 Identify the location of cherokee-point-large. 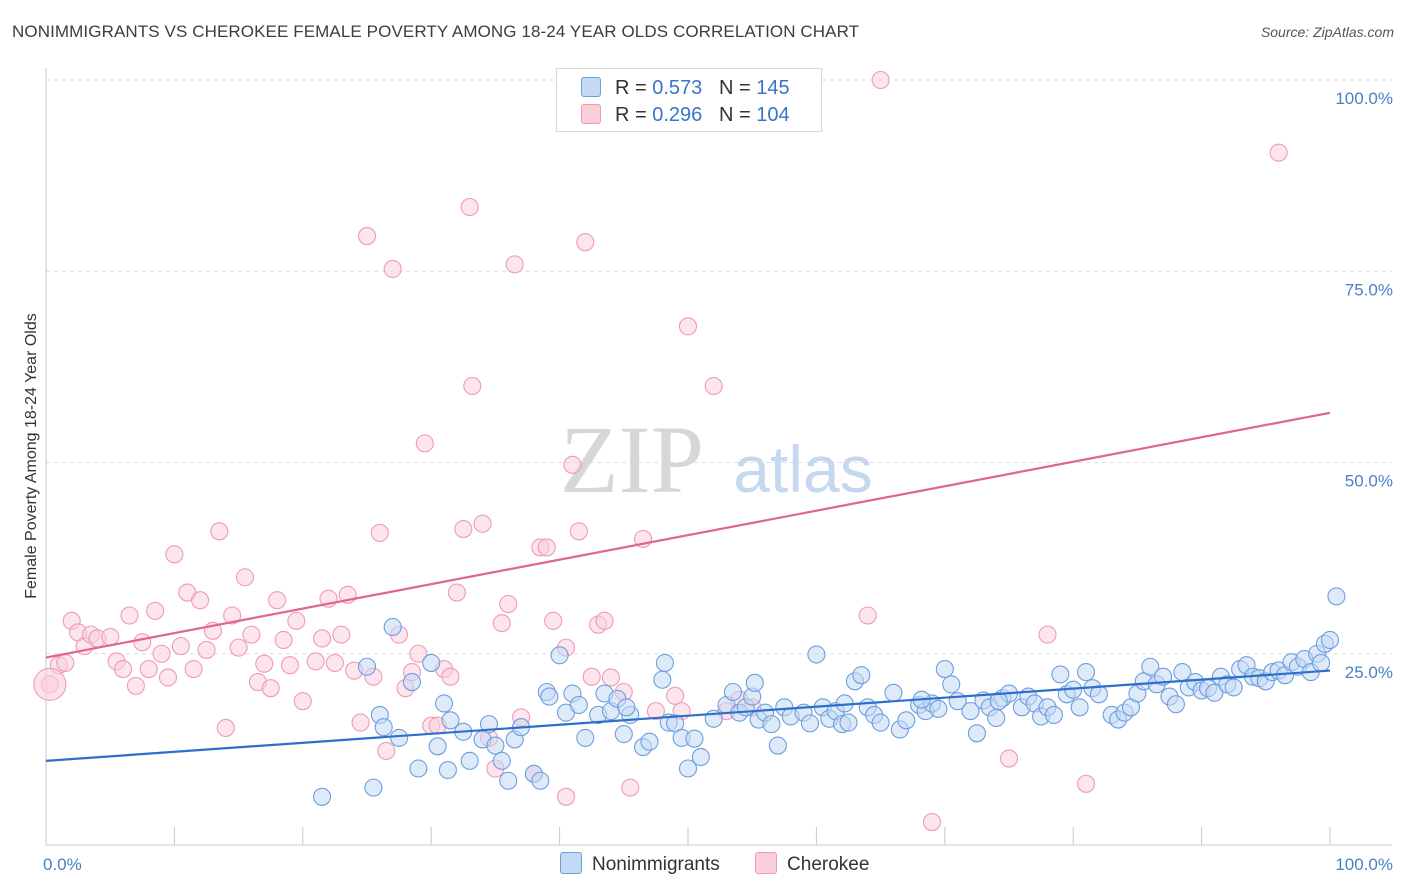
(50, 684).